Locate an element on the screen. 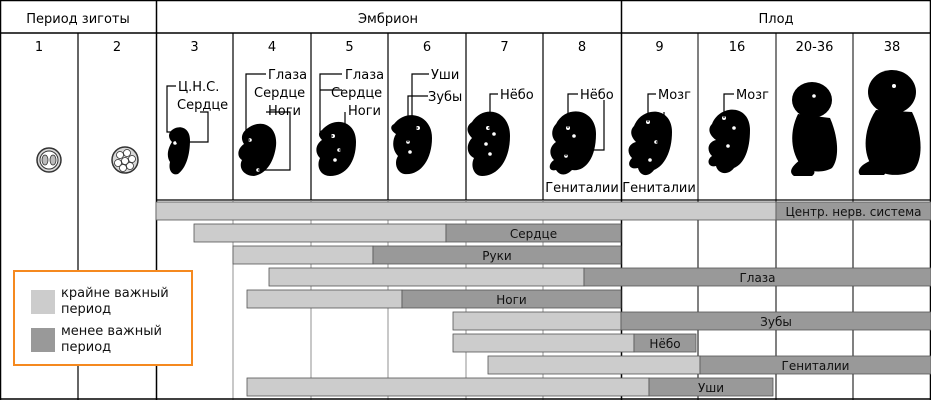 This screenshot has width=931, height=400. label-w8-genitals: Гениталии is located at coordinates (582, 188).